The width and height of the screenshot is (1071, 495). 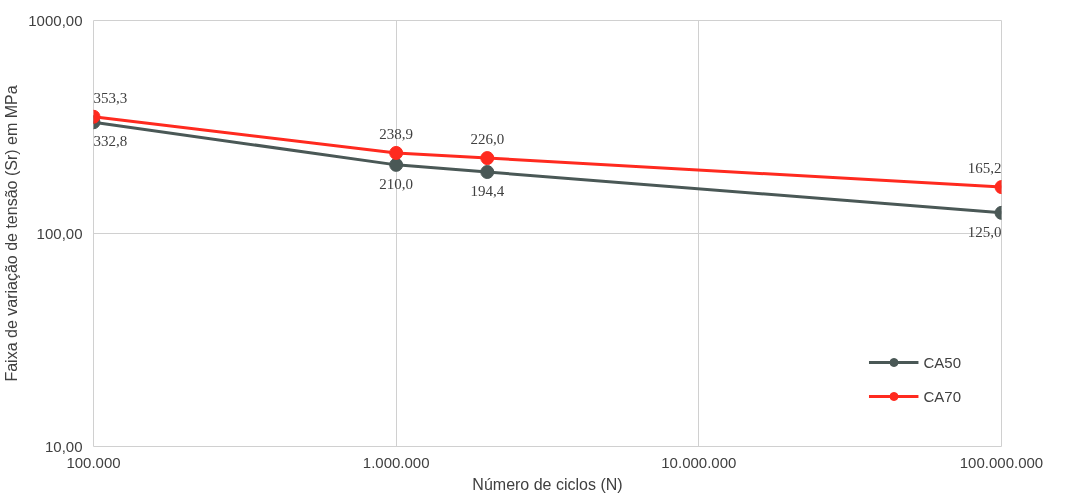 What do you see at coordinates (942, 396) in the screenshot?
I see `legend-label: CA70` at bounding box center [942, 396].